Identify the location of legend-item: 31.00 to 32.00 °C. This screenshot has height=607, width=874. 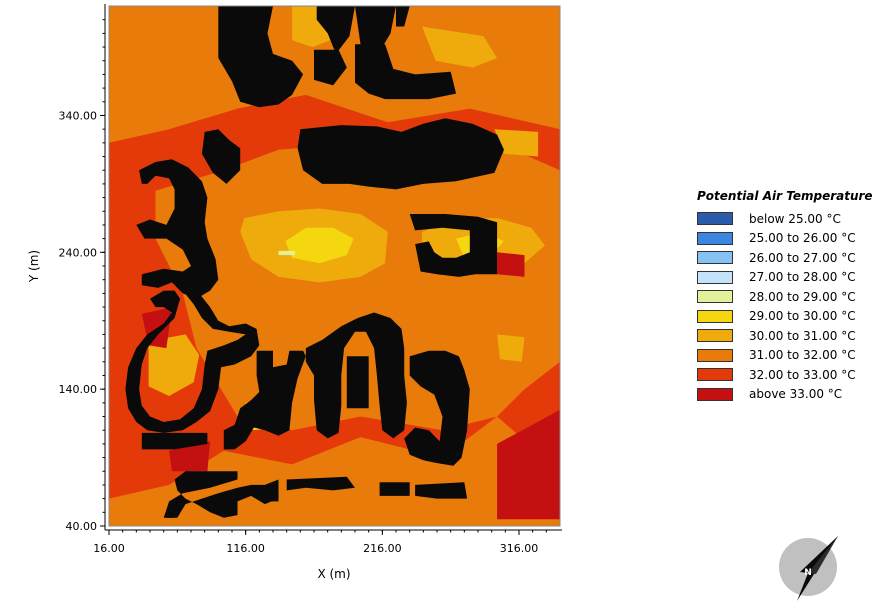
(785, 356).